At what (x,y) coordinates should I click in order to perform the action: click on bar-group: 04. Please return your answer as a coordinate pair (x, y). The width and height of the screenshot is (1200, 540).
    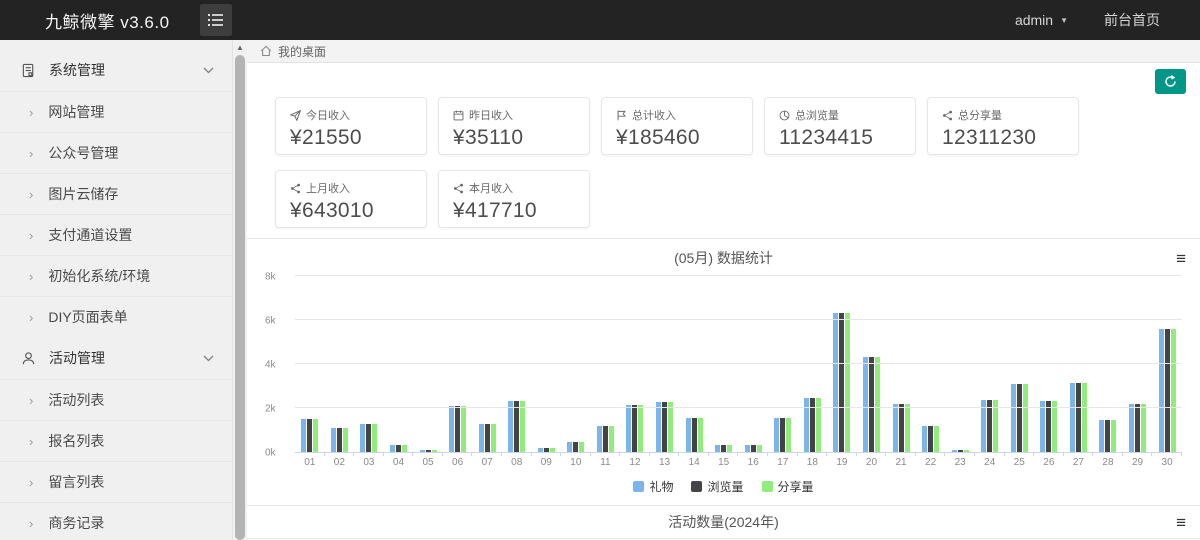
    Looking at the image, I should click on (399, 372).